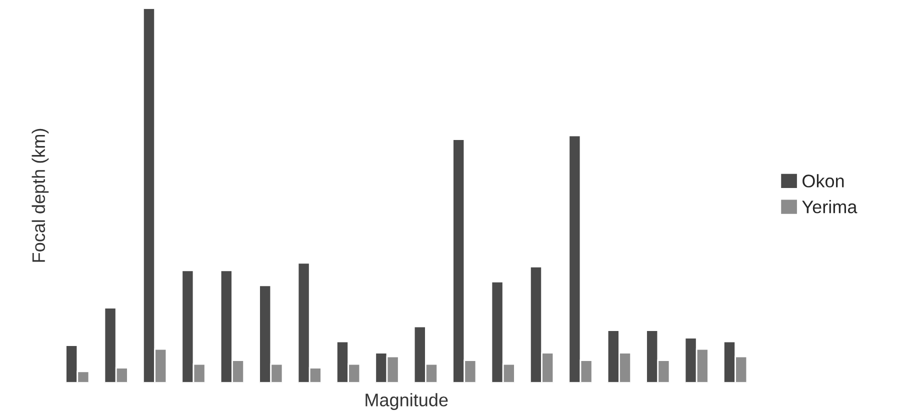 Image resolution: width=903 pixels, height=416 pixels. Describe the element at coordinates (407, 401) in the screenshot. I see `x-axis-title: Magnitude` at that location.